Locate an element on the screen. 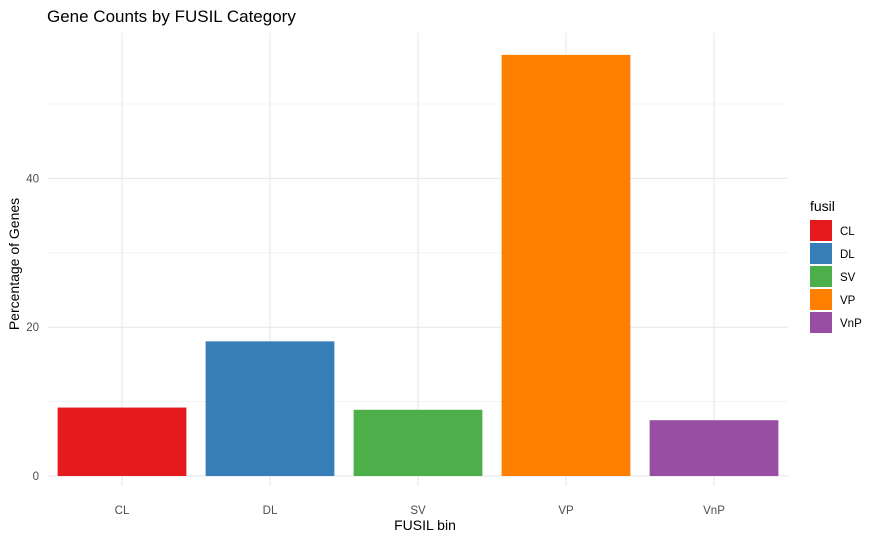 The image size is (877, 542). x-tick-label: VnP is located at coordinates (714, 511).